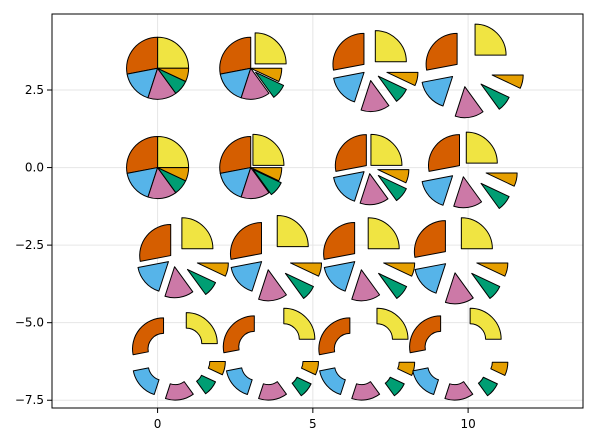  What do you see at coordinates (29, 245) in the screenshot?
I see `y-tick-label: −2.5` at bounding box center [29, 245].